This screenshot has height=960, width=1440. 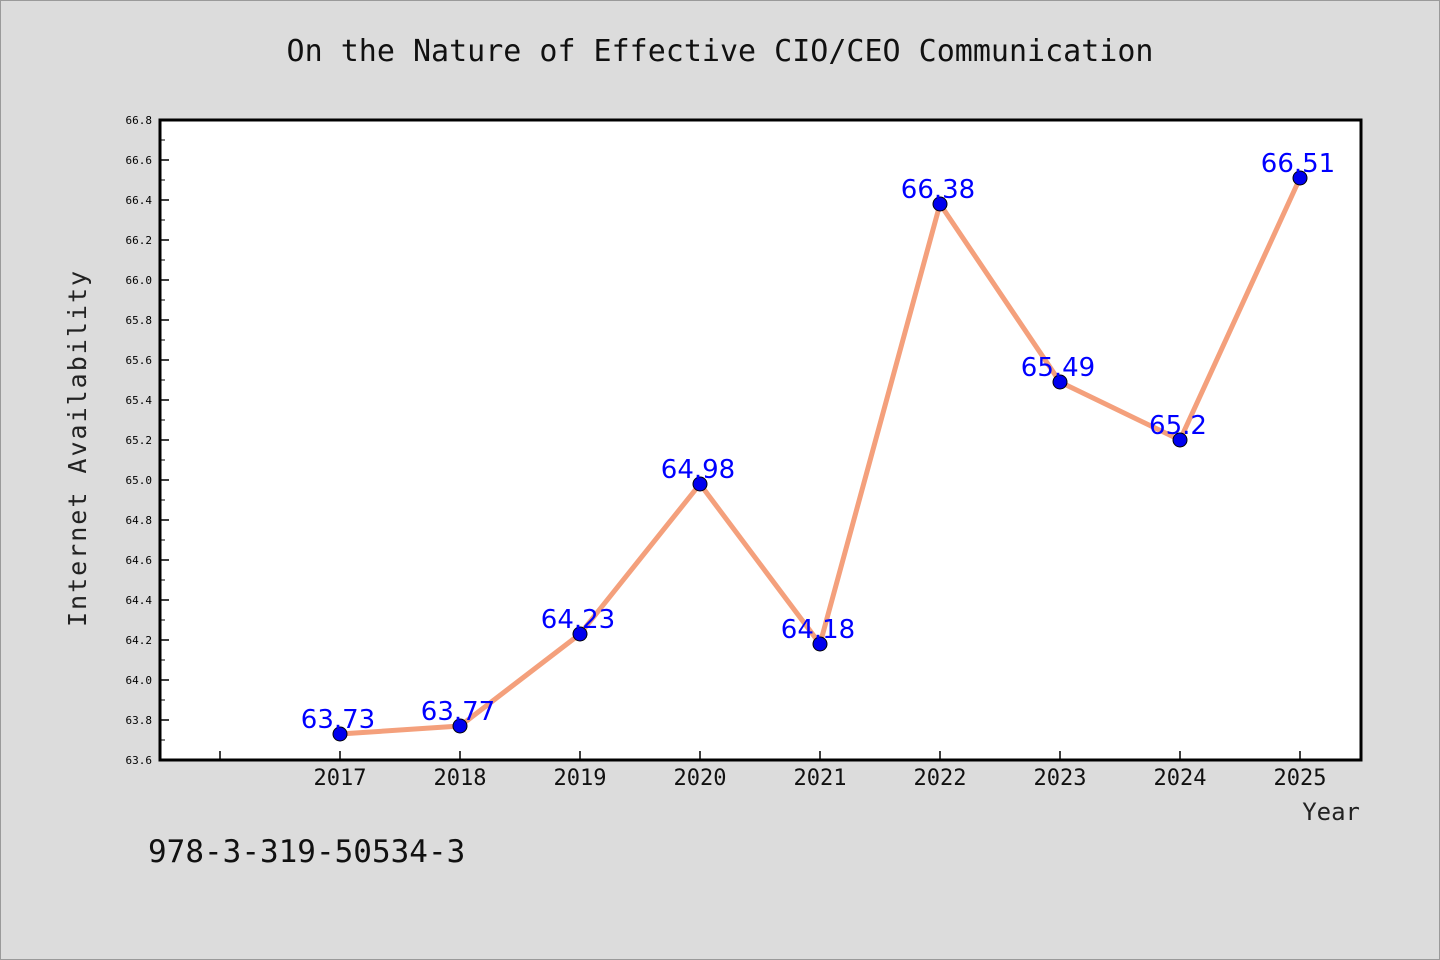 I want to click on x-tick-label: 2022, so click(x=940, y=778).